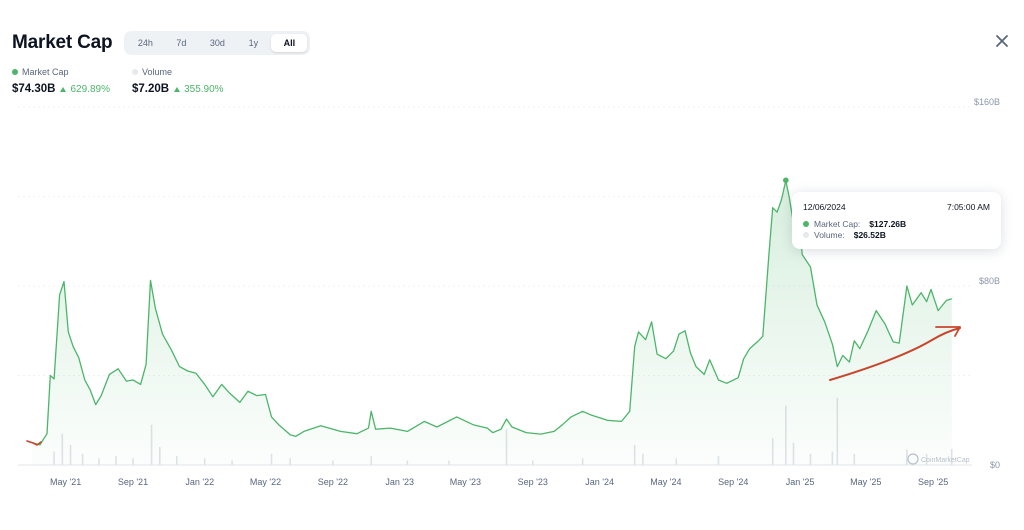 Image resolution: width=1024 pixels, height=530 pixels. Describe the element at coordinates (34, 443) in the screenshot. I see `annotation-stroke` at that location.